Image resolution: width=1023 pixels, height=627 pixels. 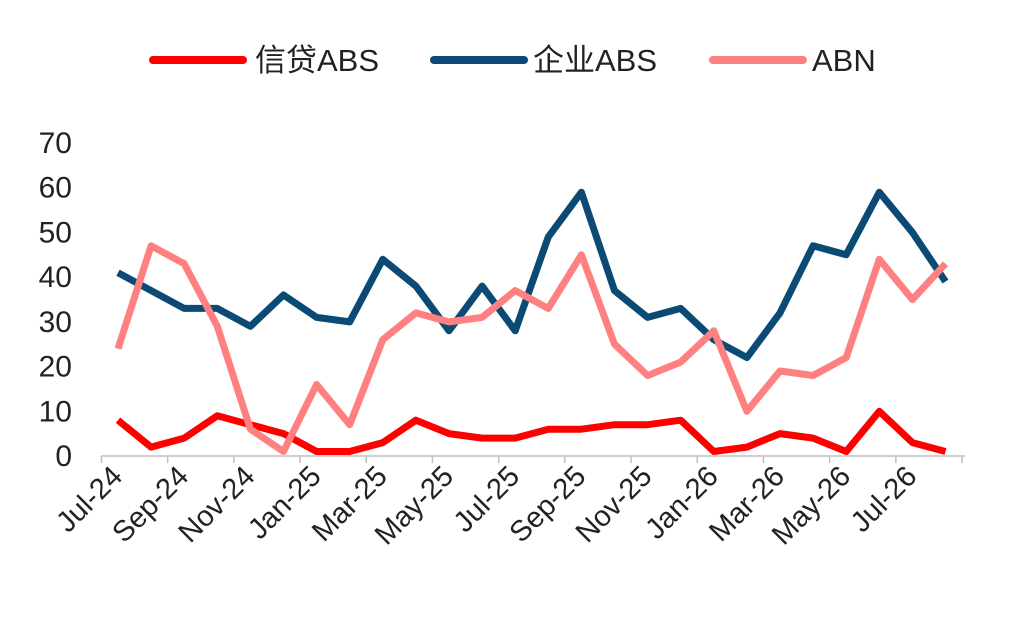 I want to click on y-tick-label: 70, so click(x=55, y=143).